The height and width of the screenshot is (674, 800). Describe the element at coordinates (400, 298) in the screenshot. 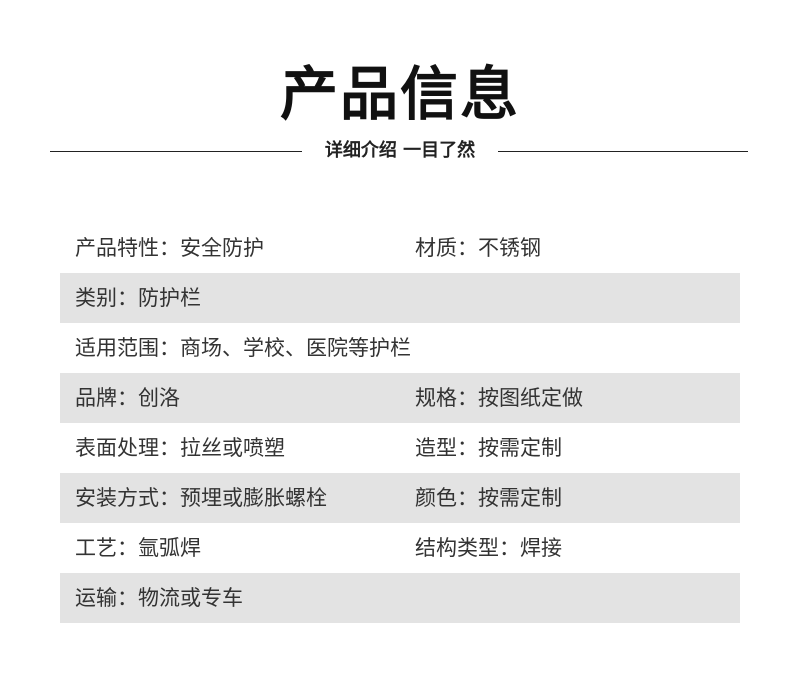

I see `spec-row: 类别：防护栏` at that location.